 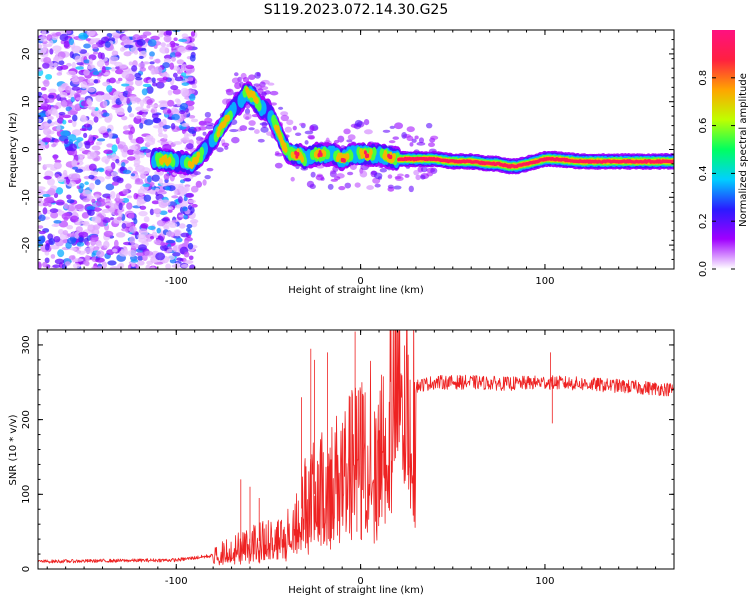 What do you see at coordinates (360, 281) in the screenshot?
I see `x-tick-label: 0` at bounding box center [360, 281].